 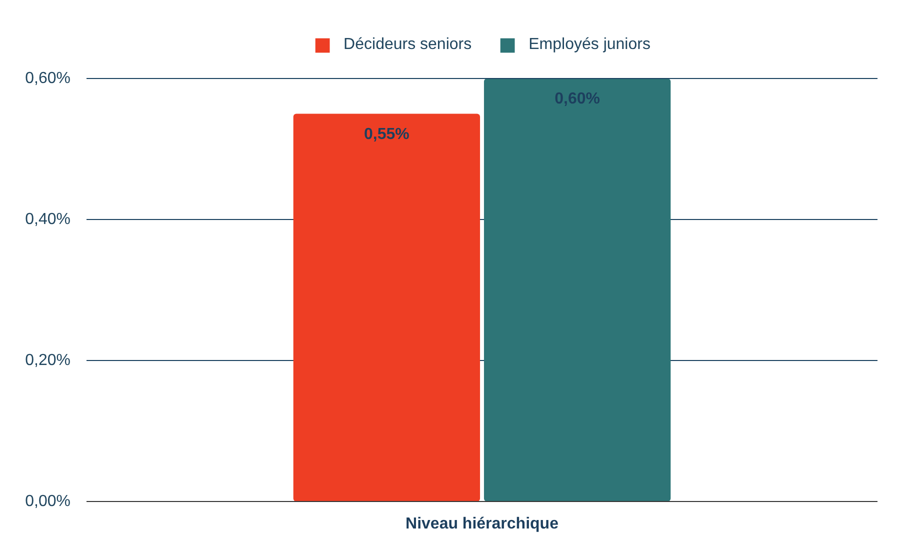 What do you see at coordinates (48, 501) in the screenshot?
I see `y-tick-label: 0,00%` at bounding box center [48, 501].